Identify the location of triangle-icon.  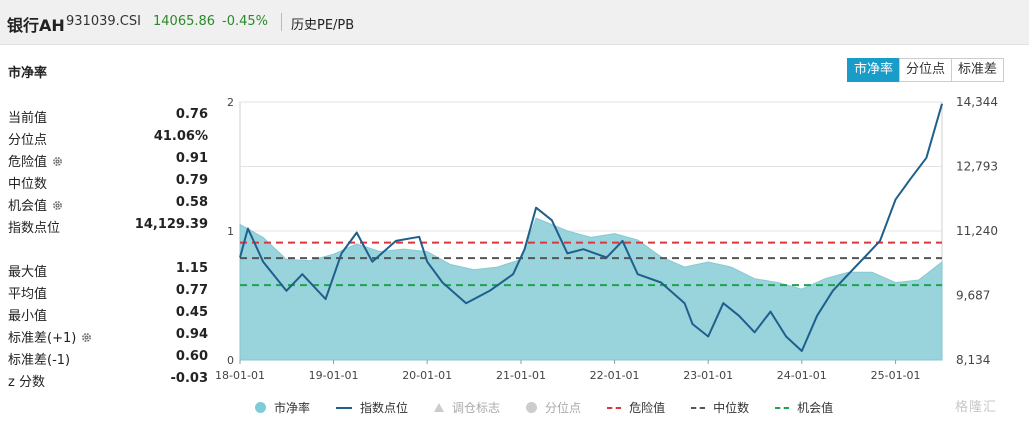
(439, 407).